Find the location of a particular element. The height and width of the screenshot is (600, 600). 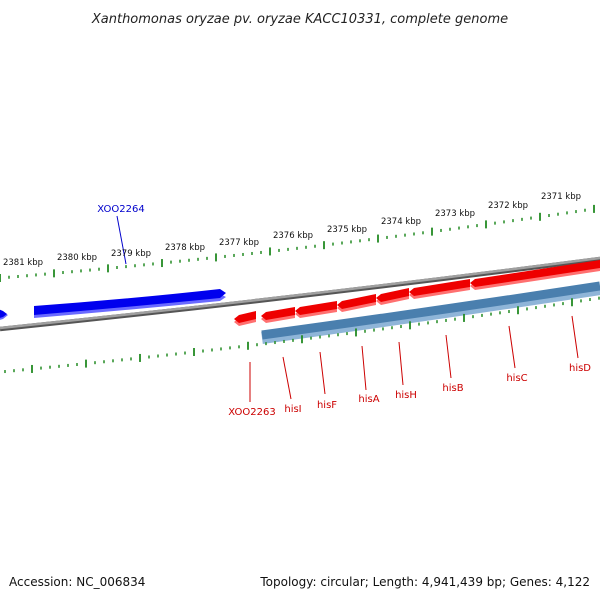

gene-label-hisa: hisA is located at coordinates (368, 399).